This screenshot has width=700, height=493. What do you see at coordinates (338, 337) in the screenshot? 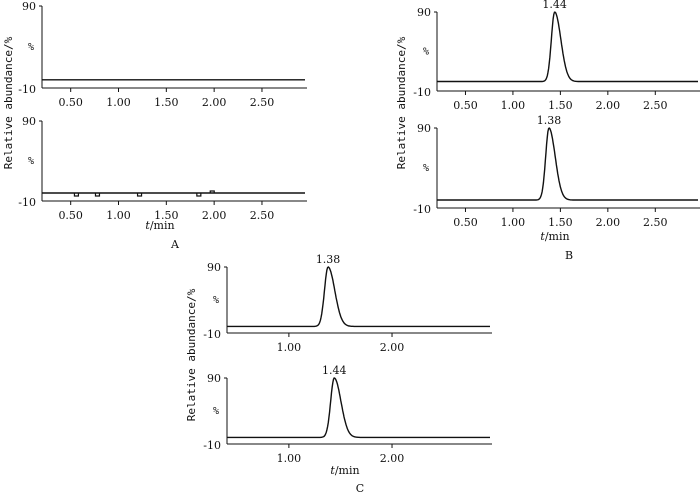
I see `chart-panel-c1: 90 -10% 1.00 2.00 1.38 Relative abundance/%` at bounding box center [338, 337].